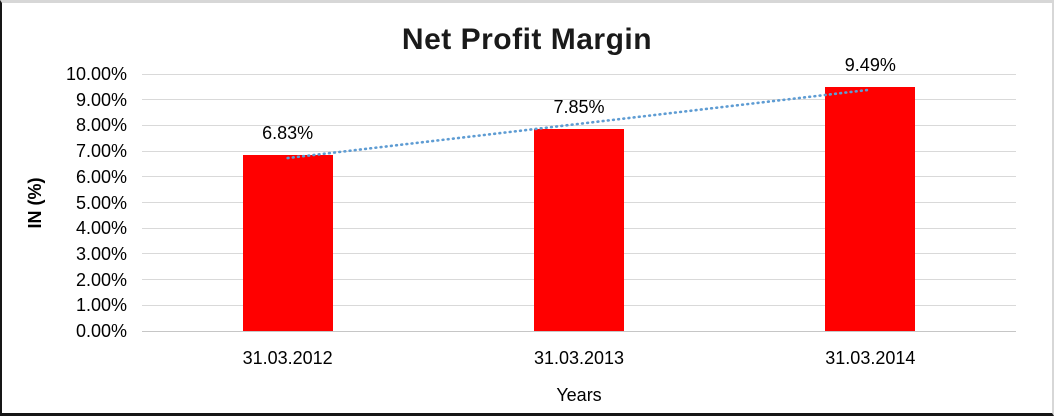 This screenshot has height=416, width=1054. What do you see at coordinates (527, 39) in the screenshot?
I see `chart-title: Net Profit Margin` at bounding box center [527, 39].